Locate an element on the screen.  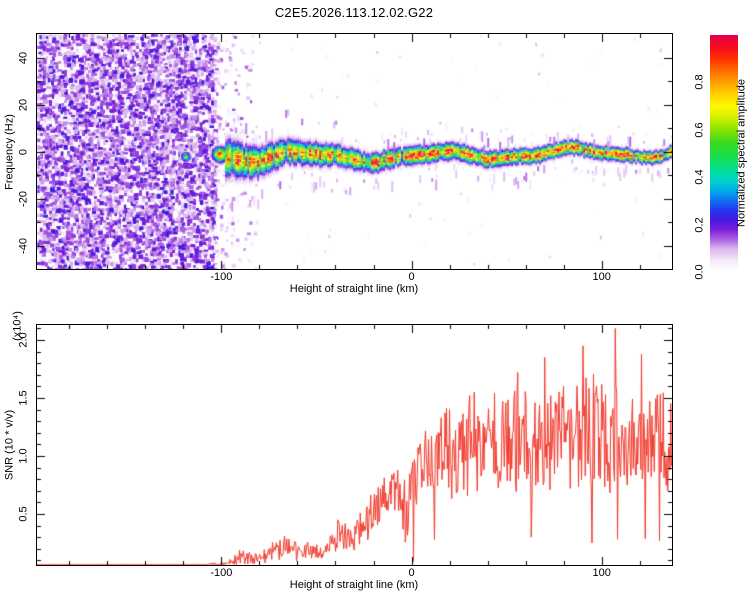
page-title: C2E5.2026.113.12.02.G22 is located at coordinates (354, 12).